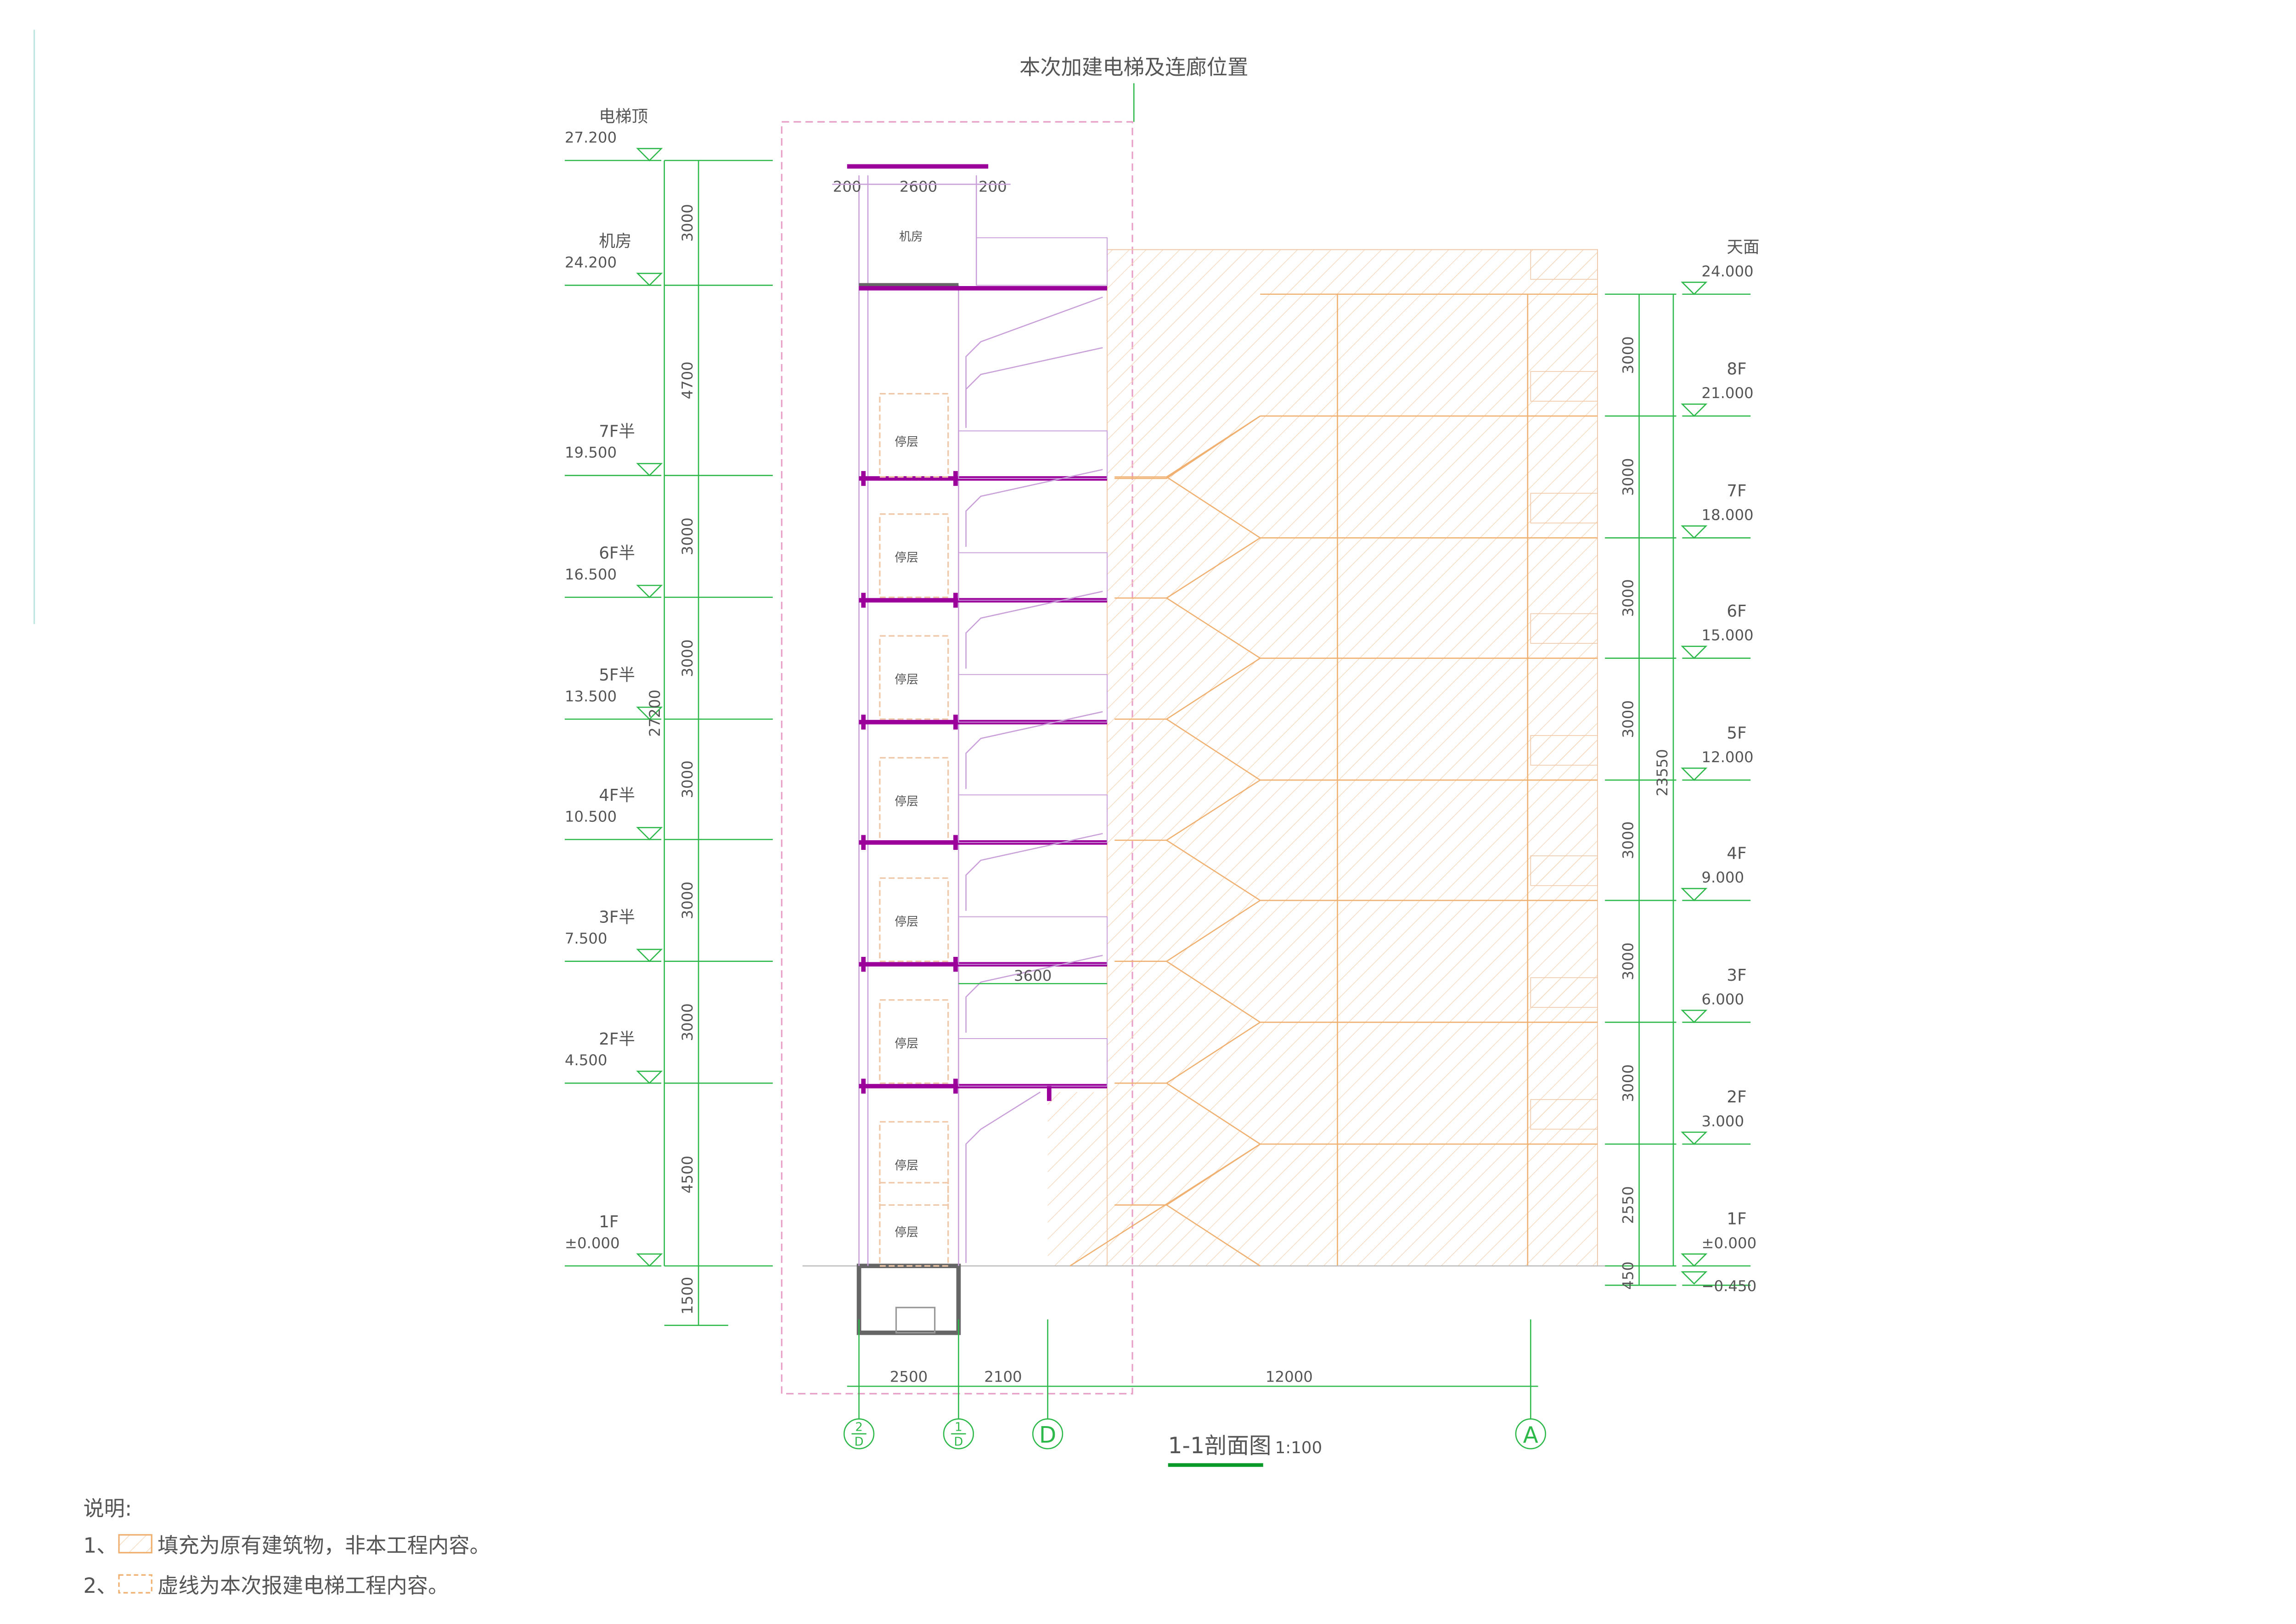  What do you see at coordinates (1736, 853) in the screenshot?
I see `level-name: 4F` at bounding box center [1736, 853].